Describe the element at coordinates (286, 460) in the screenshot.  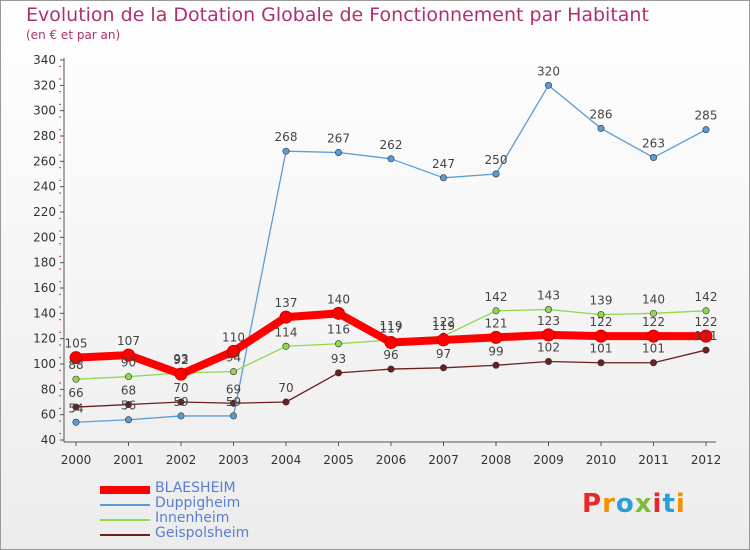
I see `x-tick-label: 2004` at that location.